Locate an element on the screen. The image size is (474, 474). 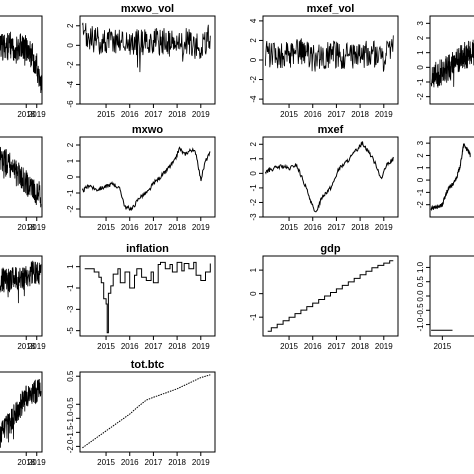
panel-c22: gdp 2015 2016 2017 2018 2019 1 0 -1 is located at coordinates (324, 297).